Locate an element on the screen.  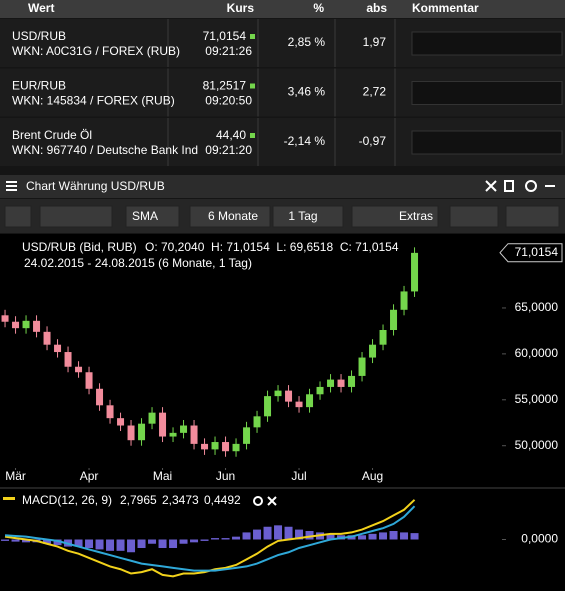
legend-value: 2,3473 is located at coordinates (180, 500).